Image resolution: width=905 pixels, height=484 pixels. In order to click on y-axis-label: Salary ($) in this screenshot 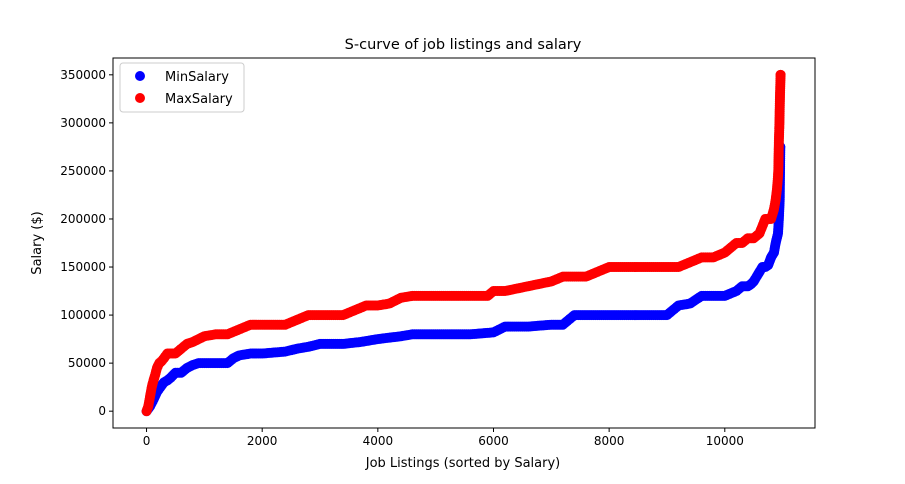, I will do `click(37, 242)`.